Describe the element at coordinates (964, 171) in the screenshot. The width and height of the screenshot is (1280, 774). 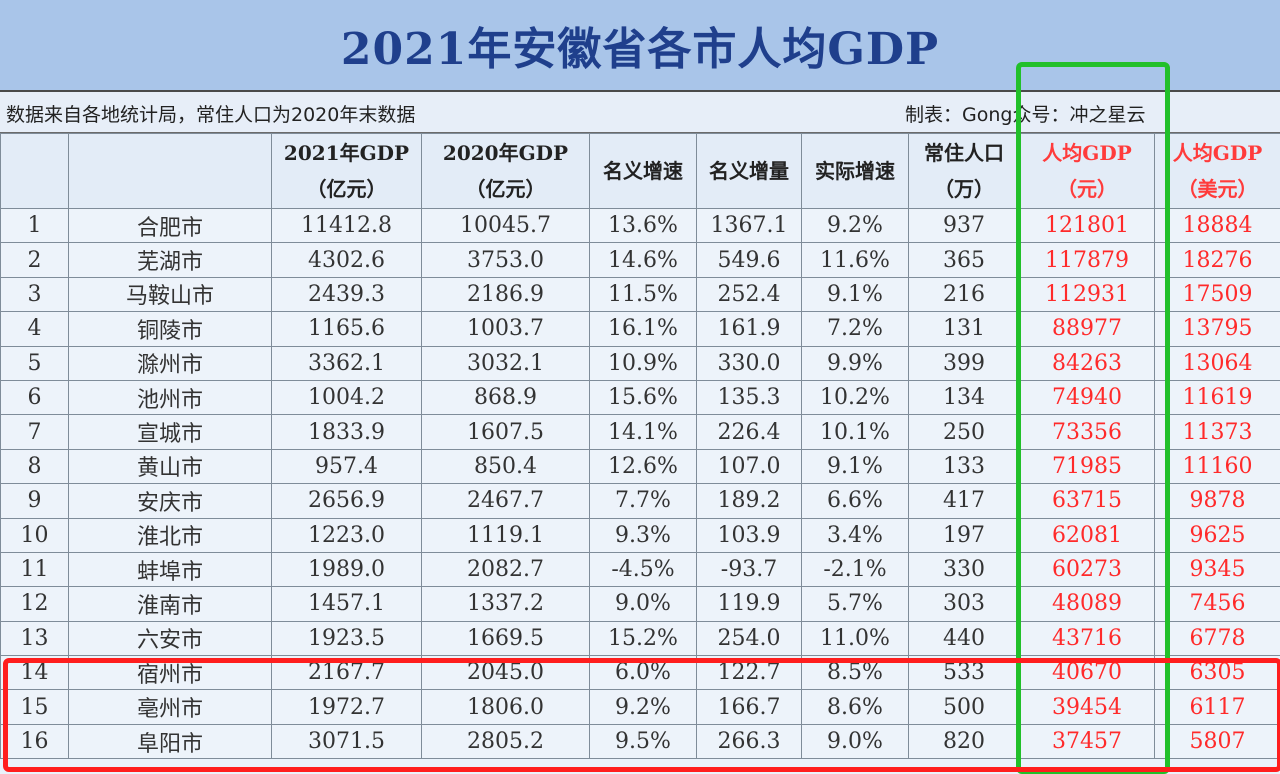
I see `header-population: 常住人口 （万）` at that location.